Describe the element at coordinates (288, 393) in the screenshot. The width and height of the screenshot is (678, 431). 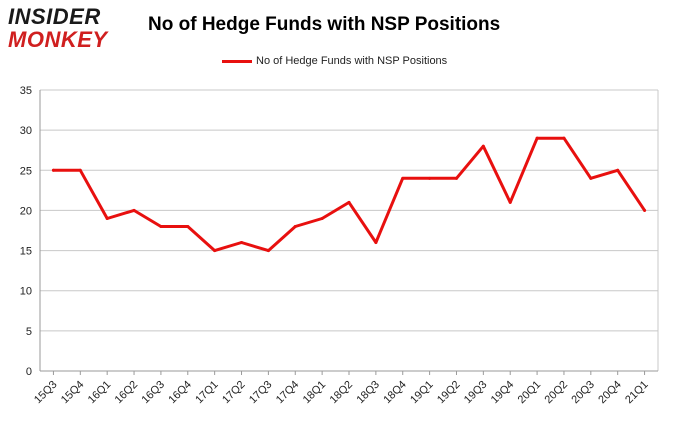
I see `x-tick-label: 17Q4` at that location.